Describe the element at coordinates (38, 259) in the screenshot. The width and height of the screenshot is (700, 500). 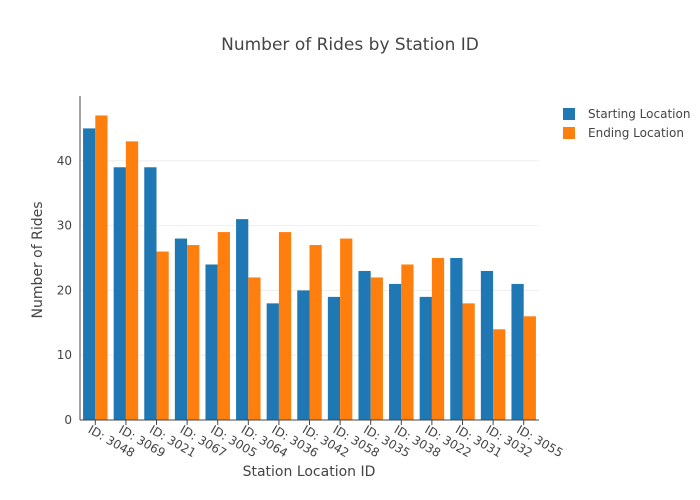
I see `y-axis-title: Number of Rides` at that location.